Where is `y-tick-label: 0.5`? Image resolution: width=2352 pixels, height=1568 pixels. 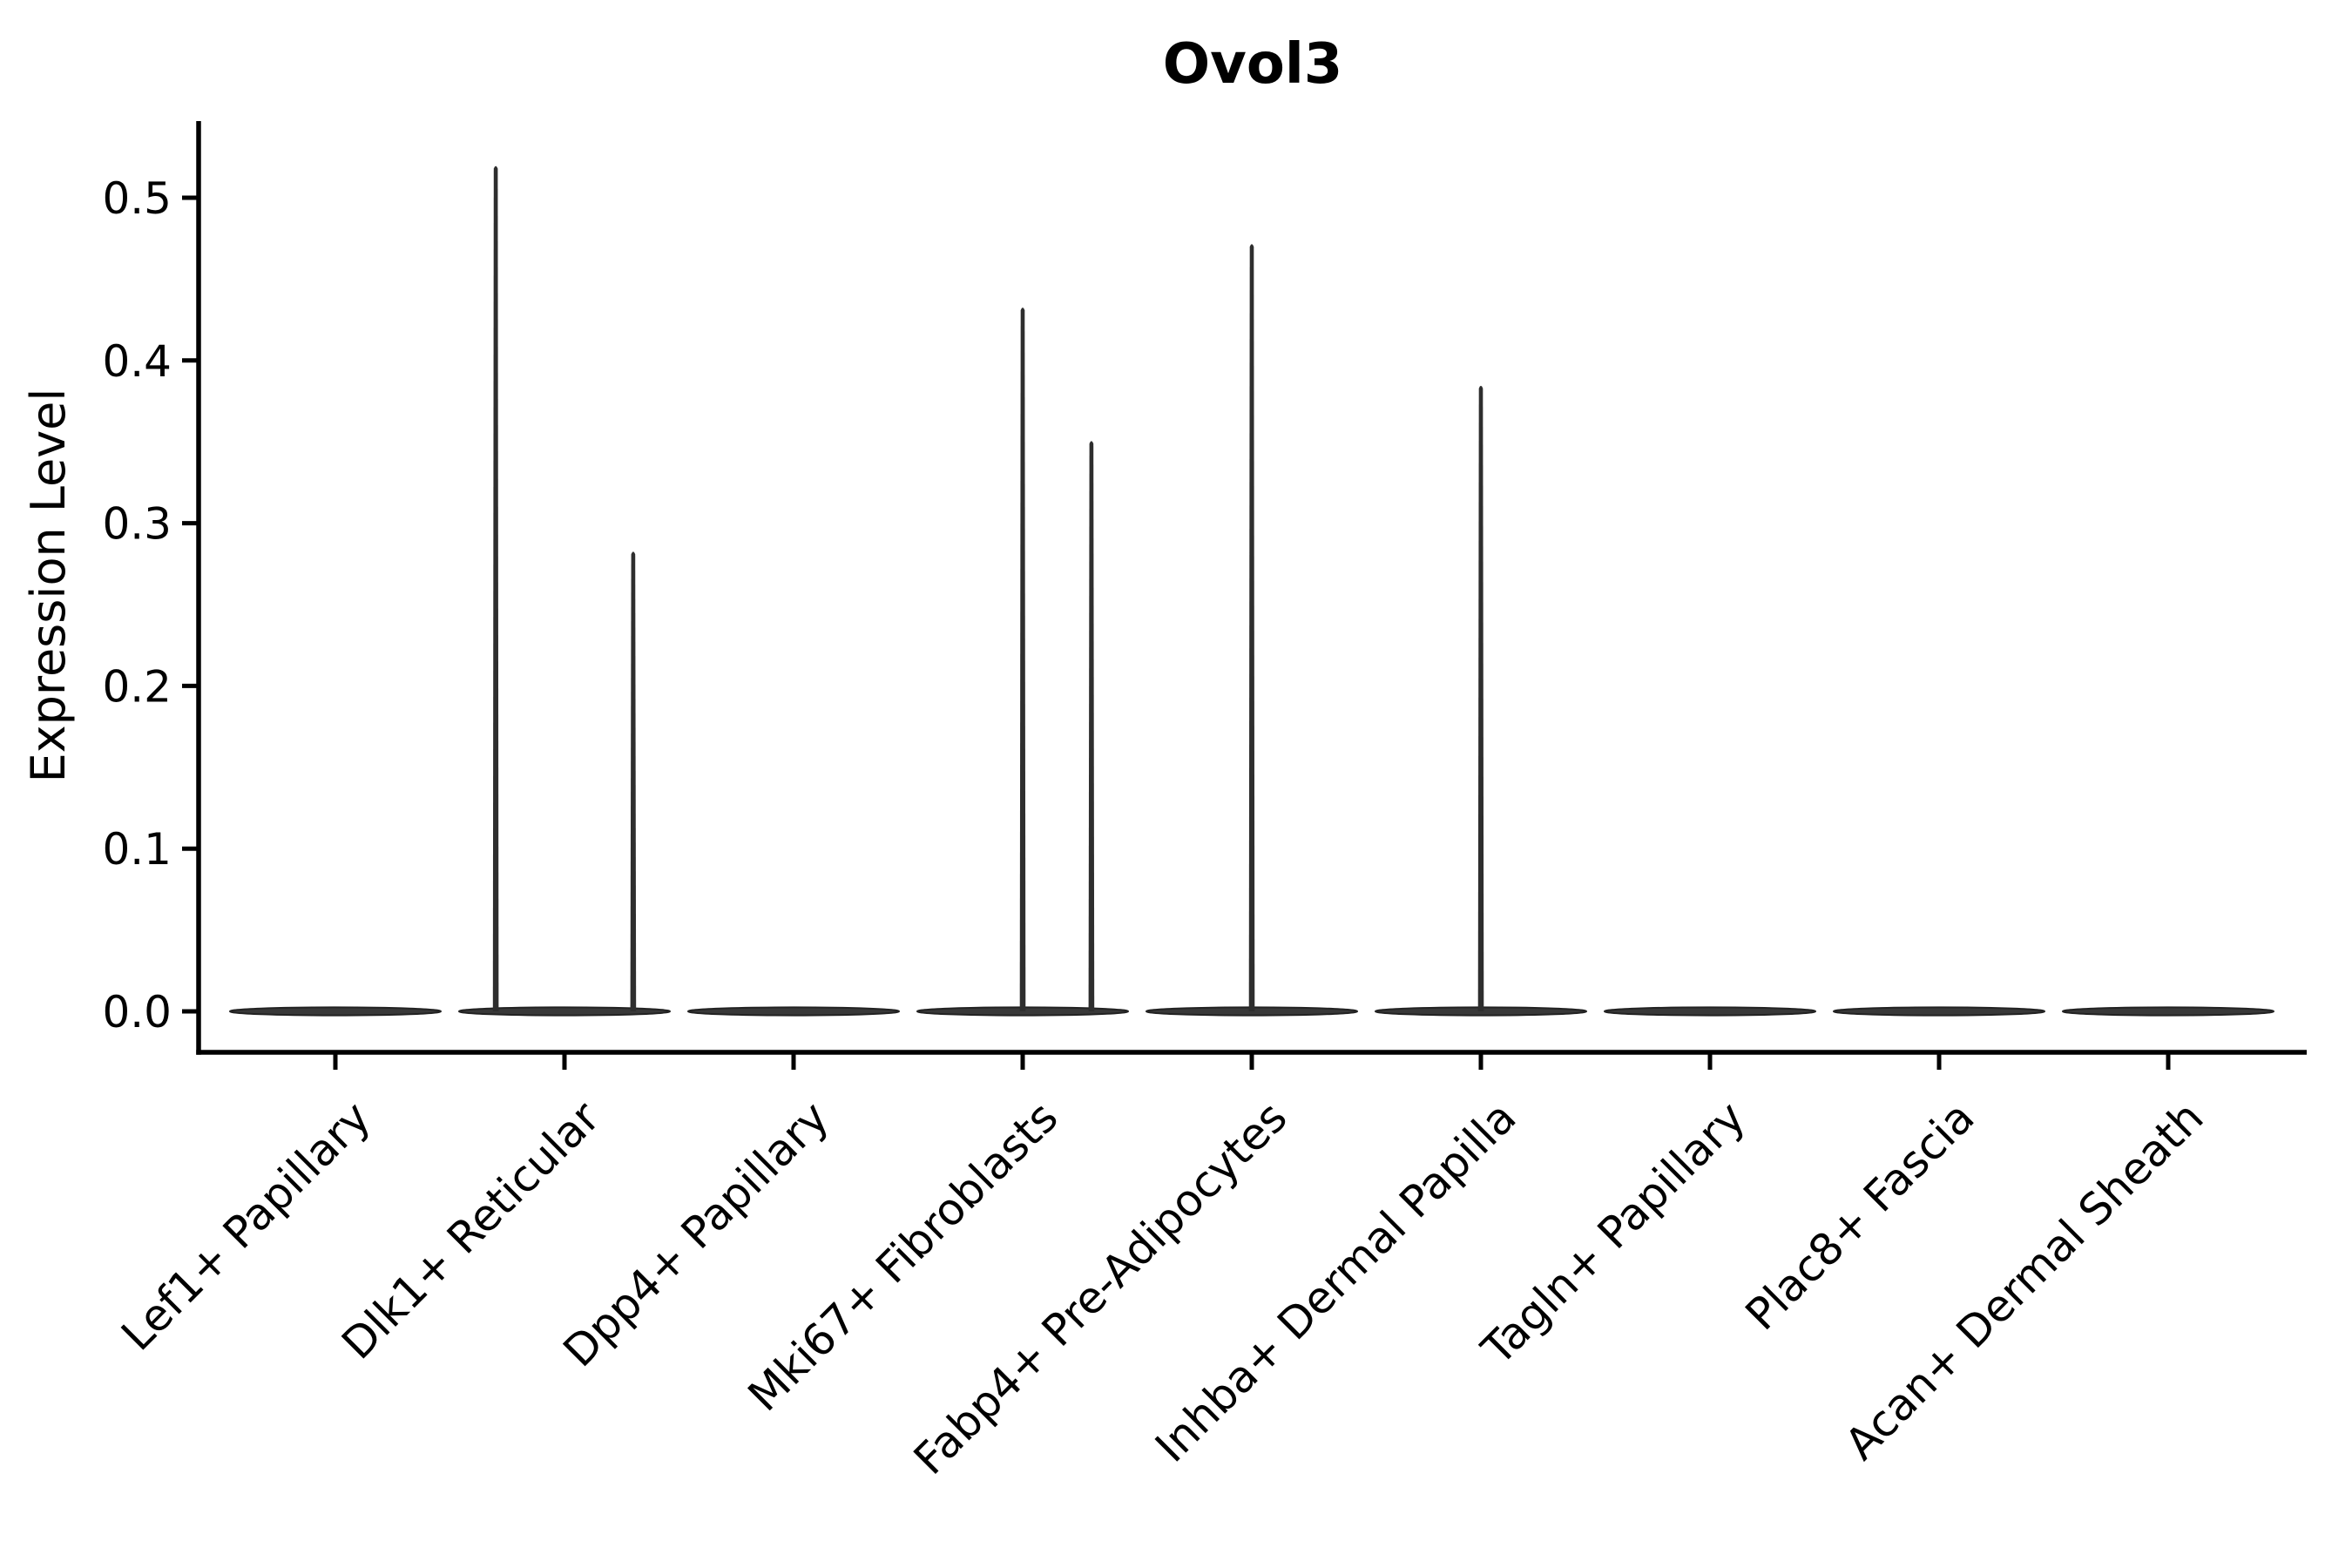
y-tick-label: 0.5 is located at coordinates (137, 198).